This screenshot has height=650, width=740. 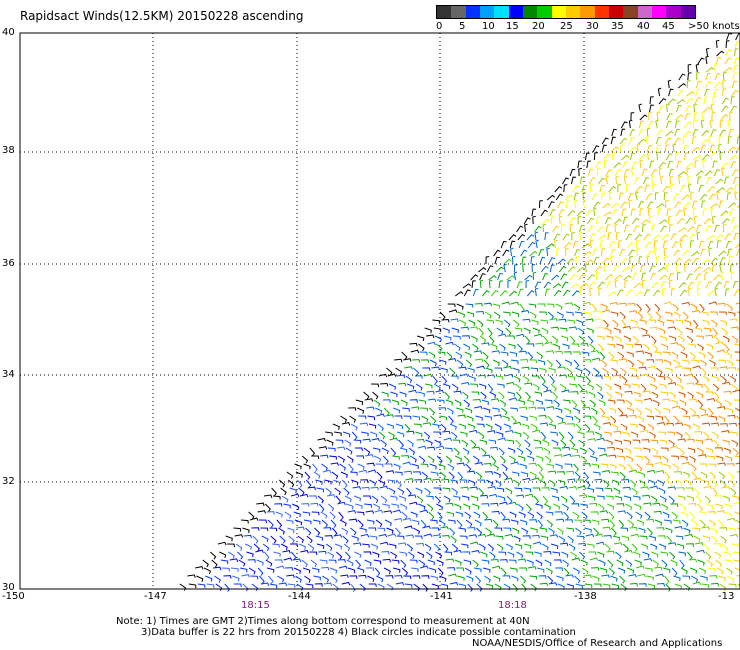 I want to click on wind-speed-color-legend, so click(x=566, y=12).